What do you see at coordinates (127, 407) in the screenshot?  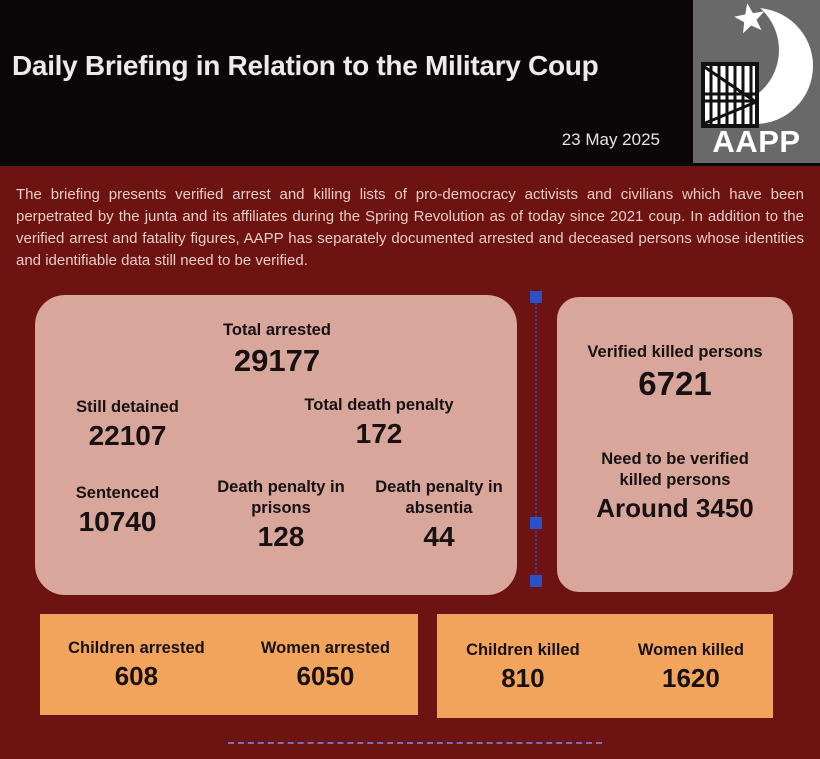 I see `stat-label: Still detained` at bounding box center [127, 407].